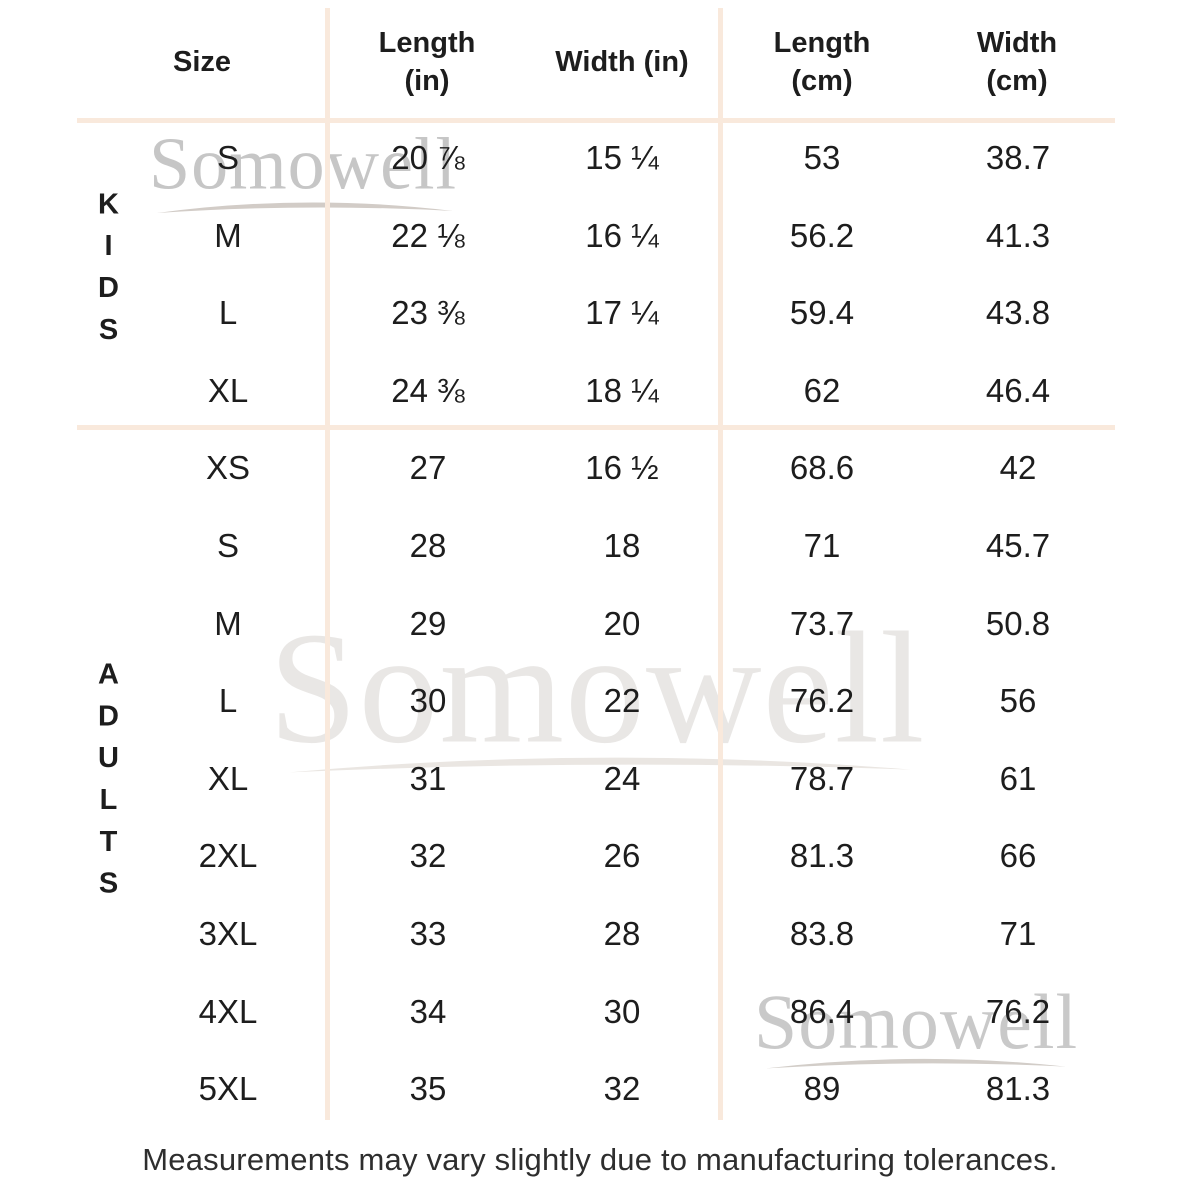 The width and height of the screenshot is (1200, 1200). What do you see at coordinates (822, 467) in the screenshot?
I see `length-cm-value: 68.6` at bounding box center [822, 467].